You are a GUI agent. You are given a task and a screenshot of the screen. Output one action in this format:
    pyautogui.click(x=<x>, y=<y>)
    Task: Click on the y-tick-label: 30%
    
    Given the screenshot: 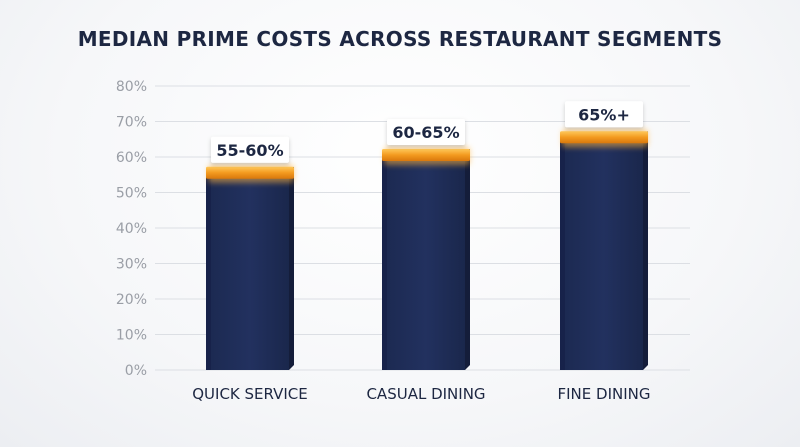 What is the action you would take?
    pyautogui.click(x=131, y=265)
    